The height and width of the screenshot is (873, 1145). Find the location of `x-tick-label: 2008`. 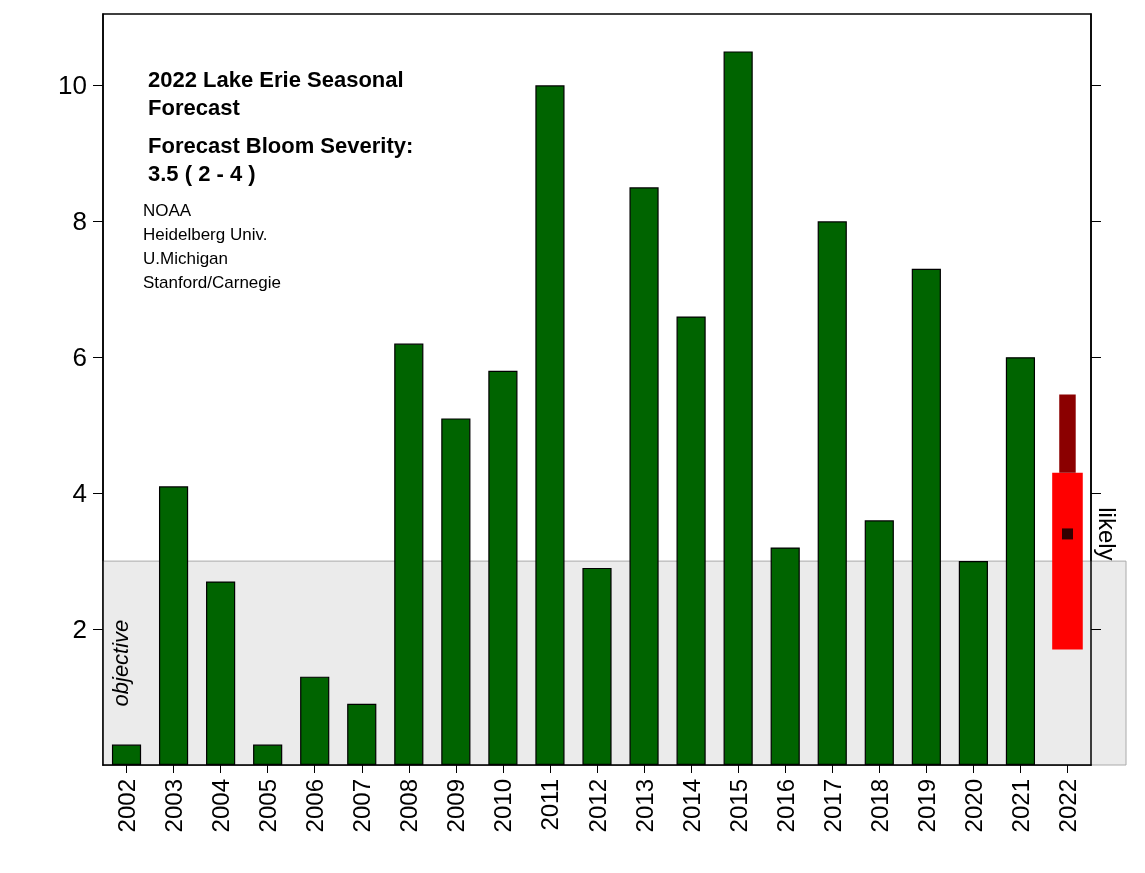

x-tick-label: 2008 is located at coordinates (409, 806).